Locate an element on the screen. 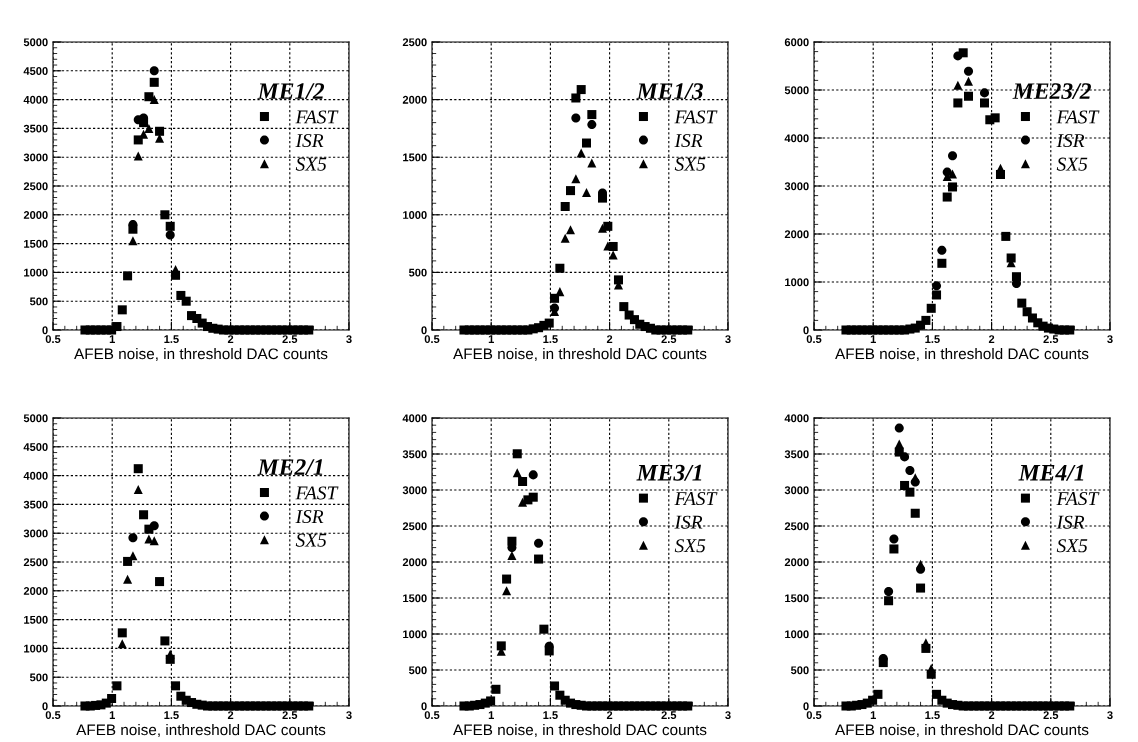 This screenshot has width=1138, height=742. x-axis-title: AFEB noise, inthreshold DAC counts is located at coordinates (201, 731).